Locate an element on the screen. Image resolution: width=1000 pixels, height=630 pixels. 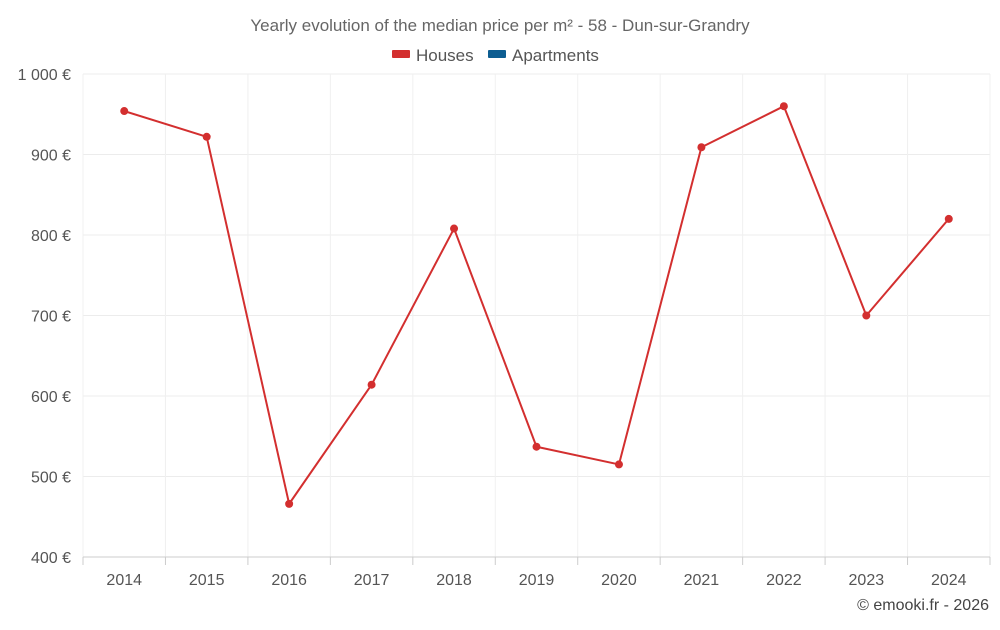
y-tick-label: 500 € is located at coordinates (51, 478).